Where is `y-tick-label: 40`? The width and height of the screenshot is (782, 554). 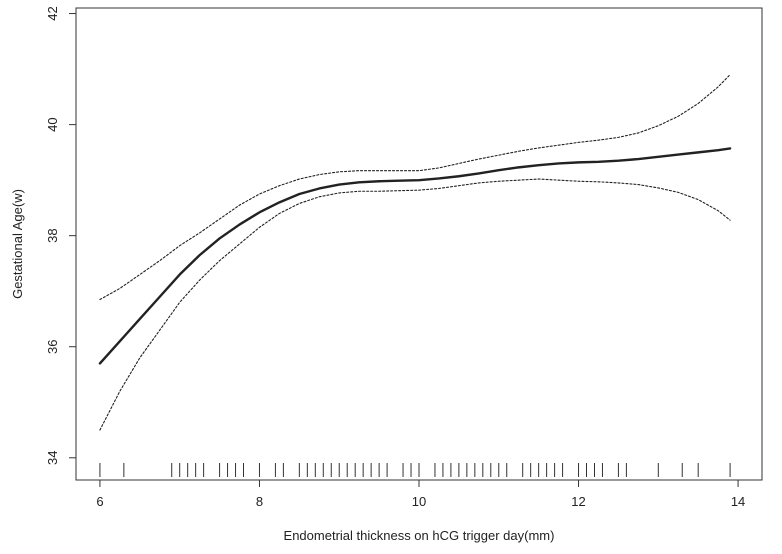
y-tick-label: 40 is located at coordinates (52, 124).